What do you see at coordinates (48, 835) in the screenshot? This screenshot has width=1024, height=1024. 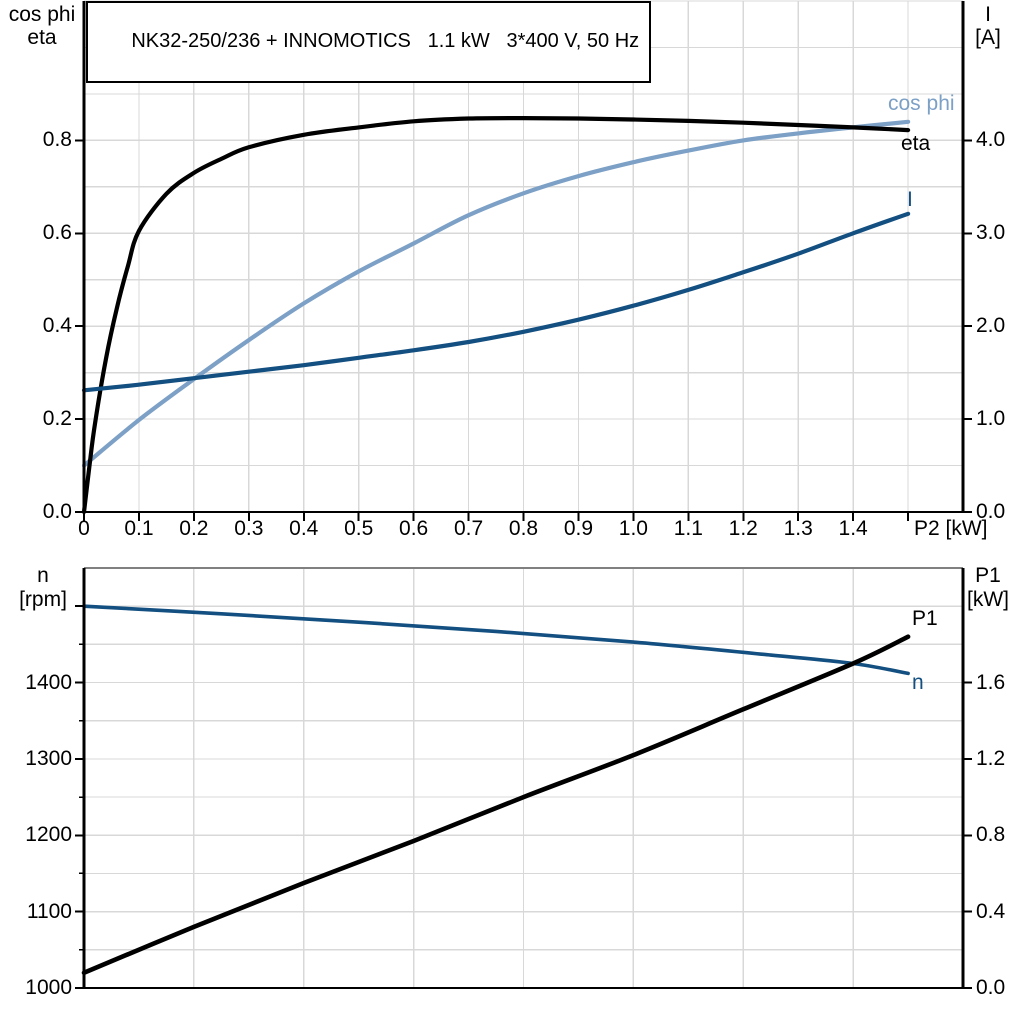 I see `y-left-tick-label: 1200` at bounding box center [48, 835].